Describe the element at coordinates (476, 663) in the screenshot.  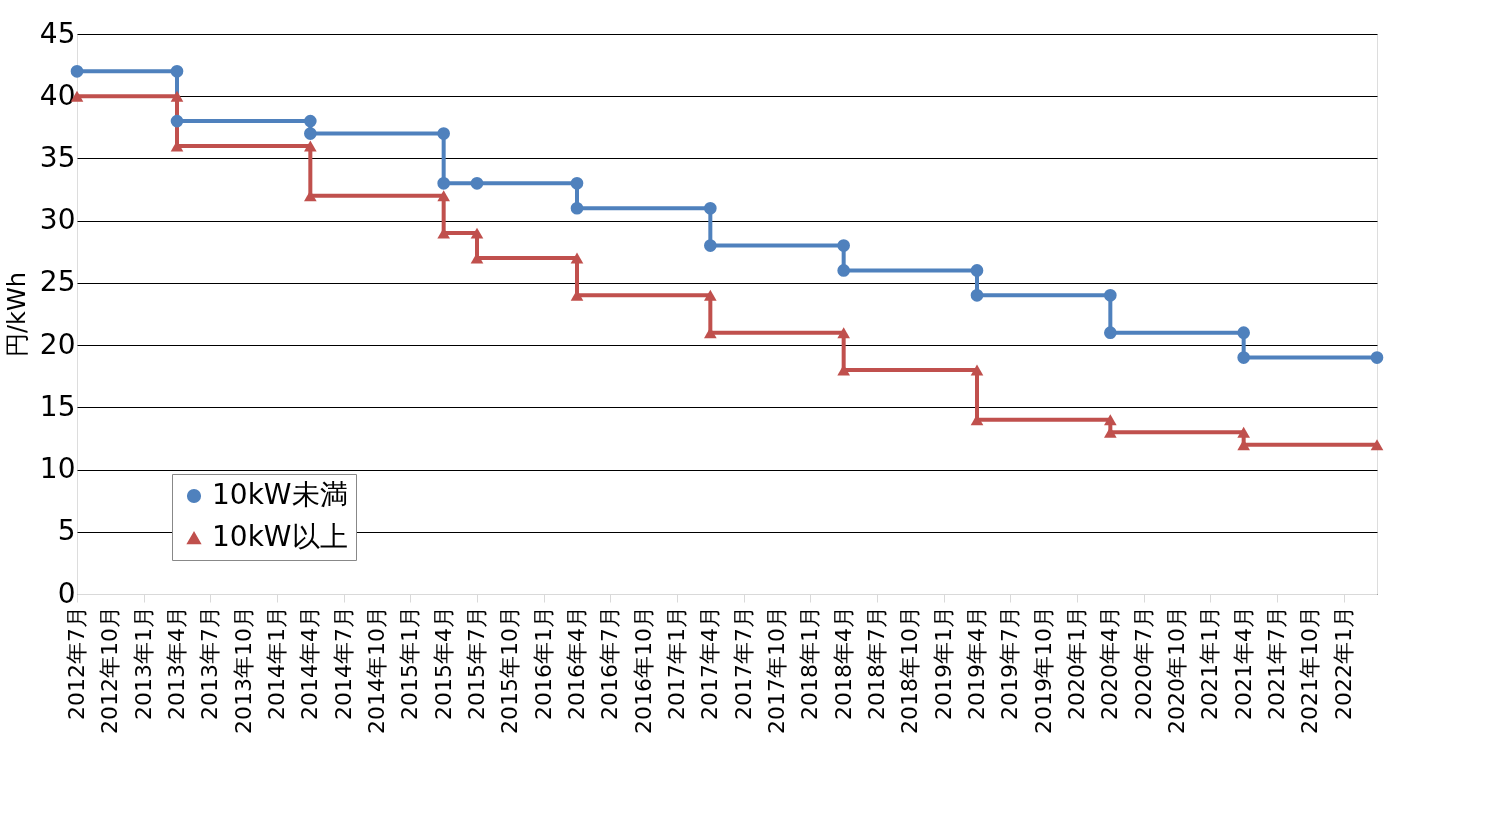
I see `x-tick-label: 2015年7月` at that location.